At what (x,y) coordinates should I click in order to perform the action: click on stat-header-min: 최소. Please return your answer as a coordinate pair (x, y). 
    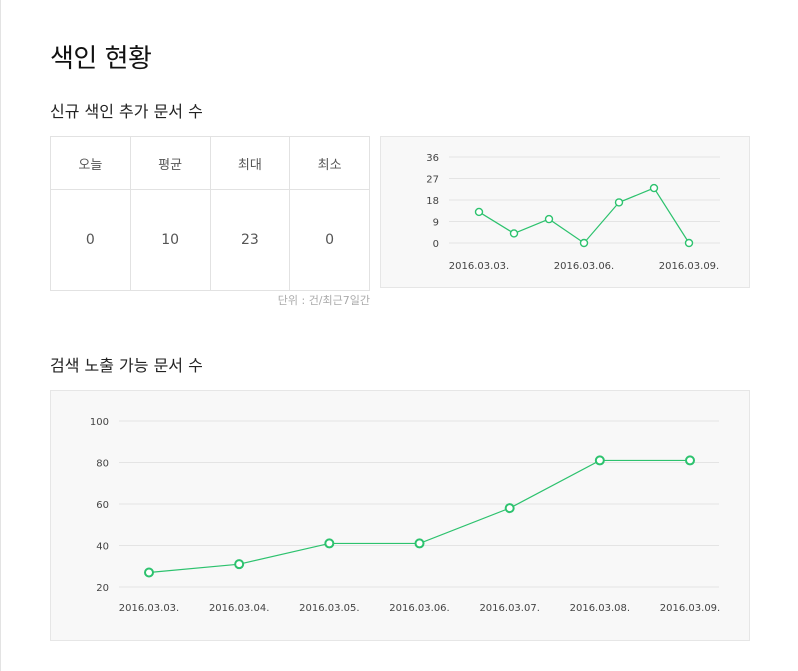
    Looking at the image, I should click on (329, 163).